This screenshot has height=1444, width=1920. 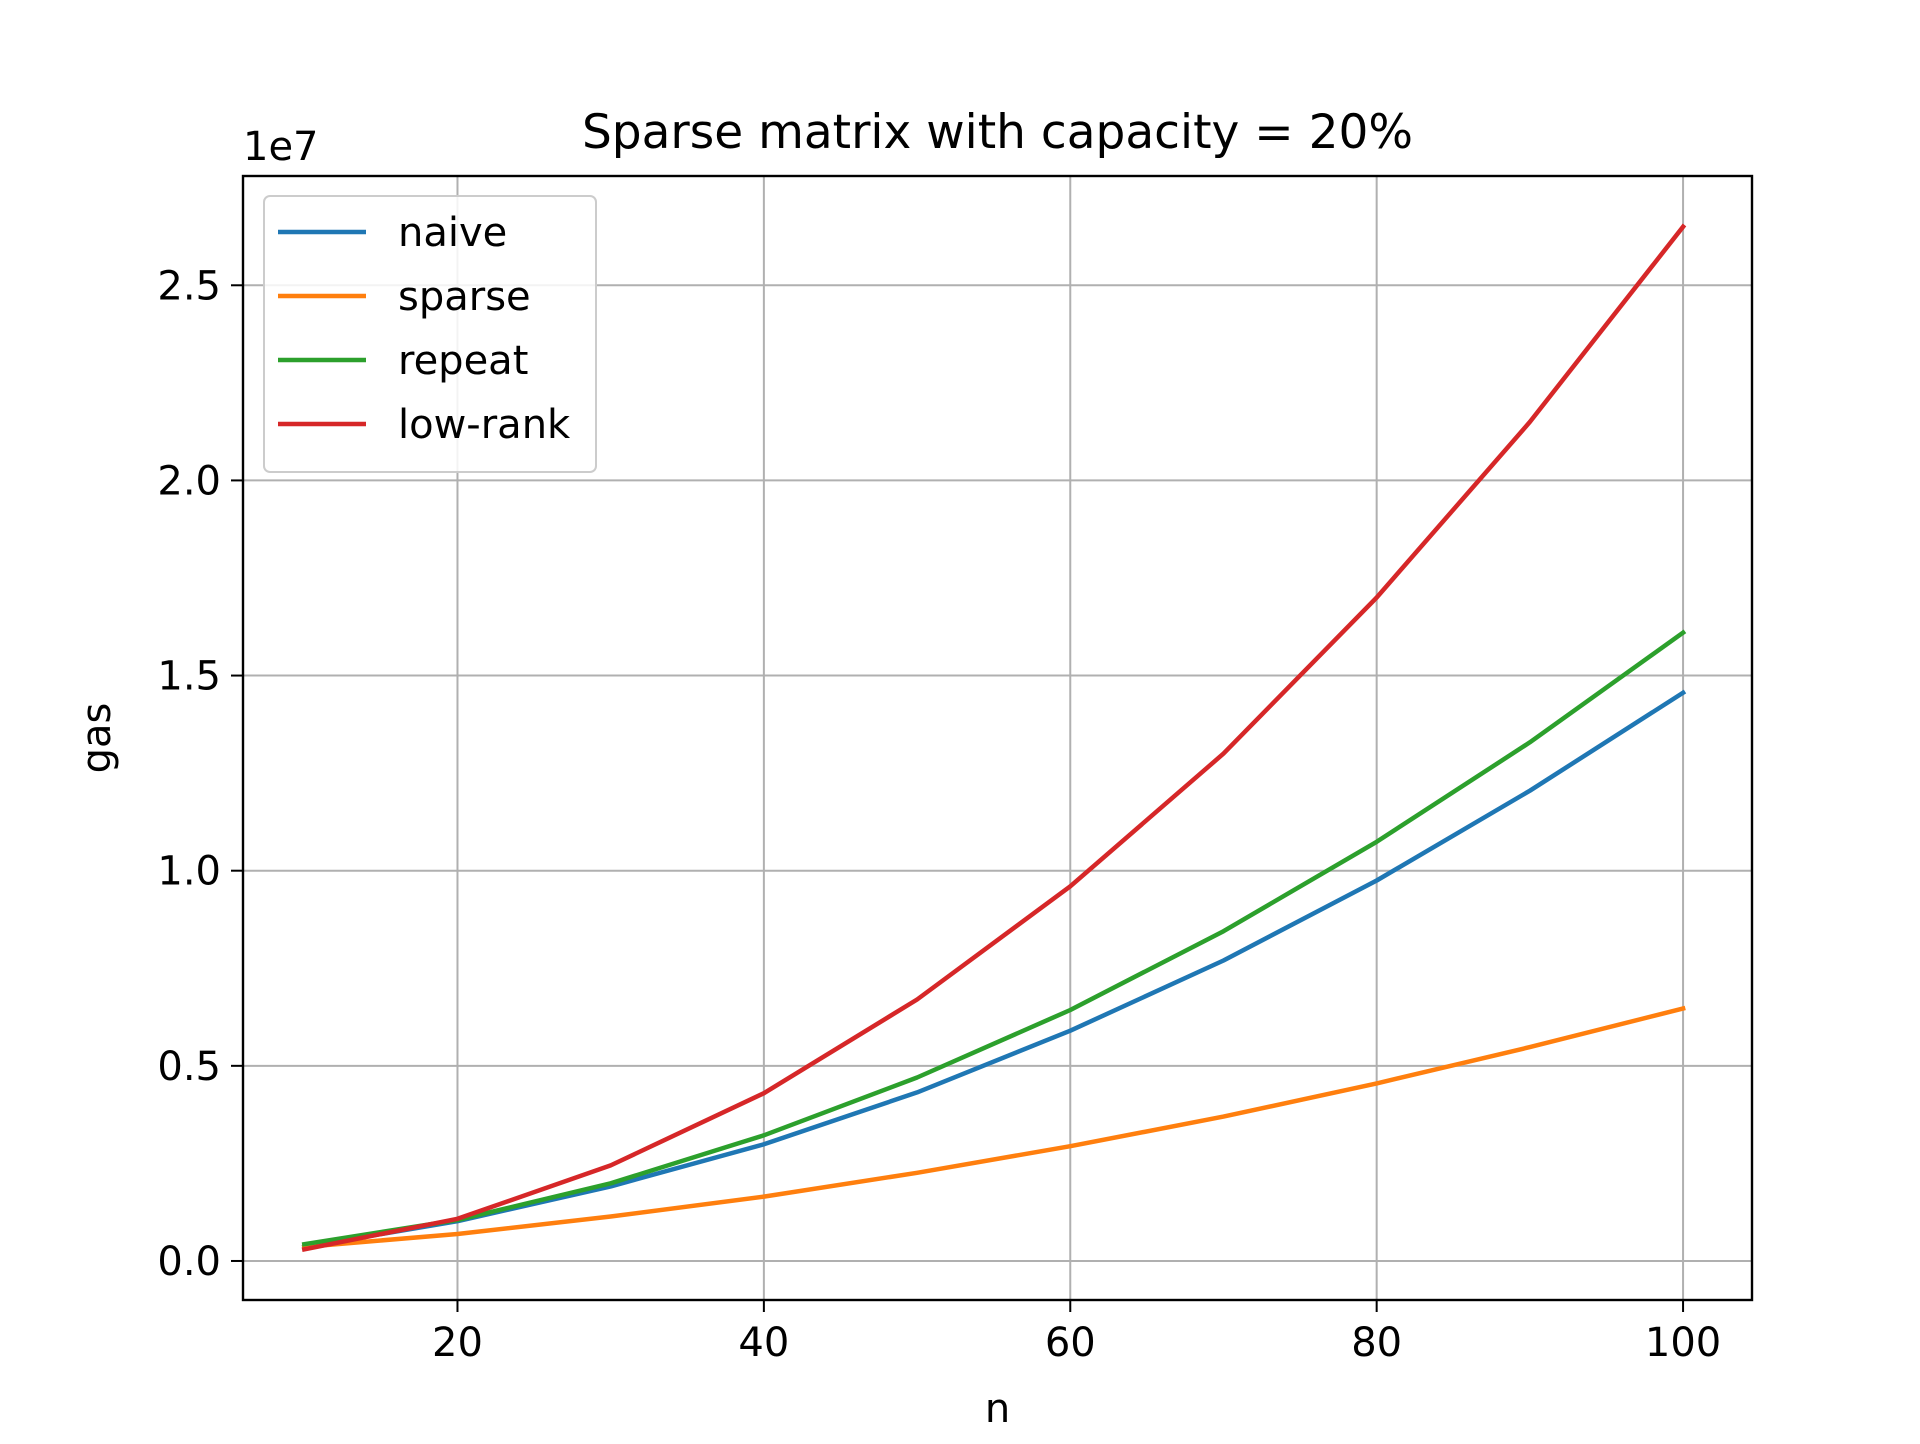 What do you see at coordinates (430, 334) in the screenshot?
I see `legend: naive sparse repeat low-rank` at bounding box center [430, 334].